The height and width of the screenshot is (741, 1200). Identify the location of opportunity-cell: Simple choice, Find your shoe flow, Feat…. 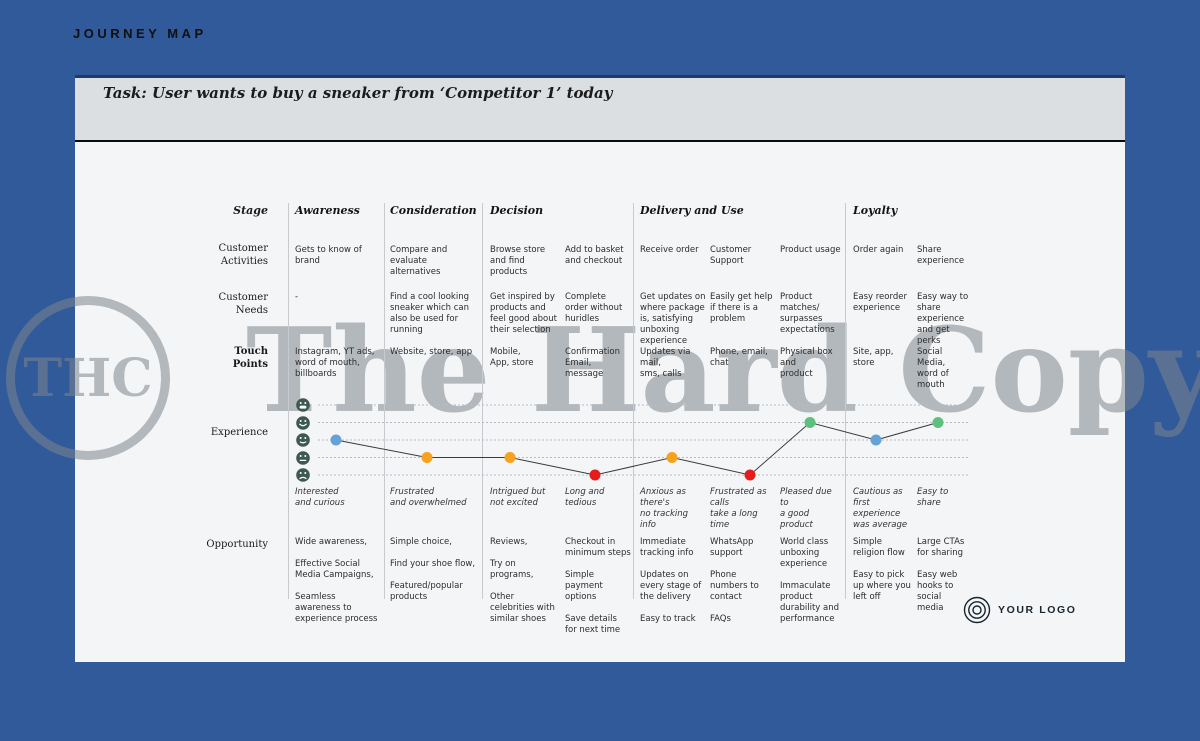
(433, 570).